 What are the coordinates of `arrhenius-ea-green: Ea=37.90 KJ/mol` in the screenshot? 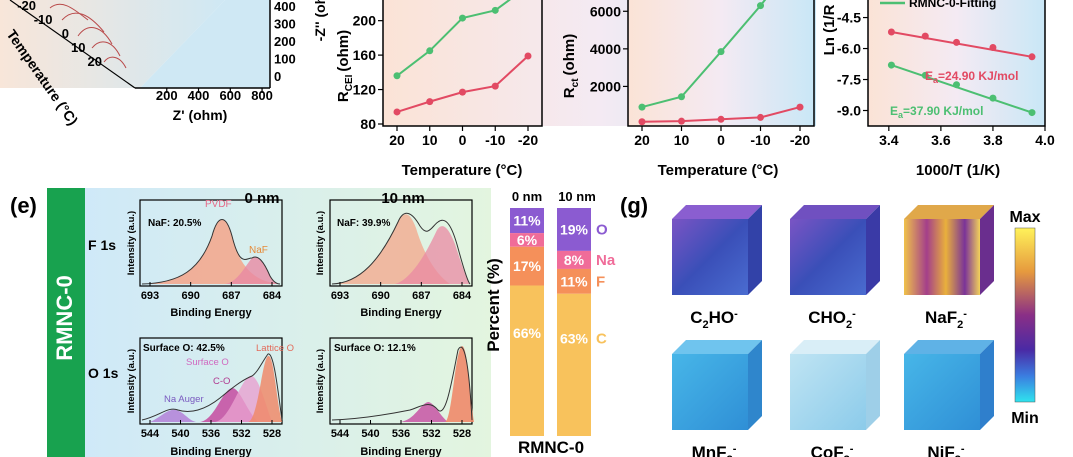 It's located at (936, 112).